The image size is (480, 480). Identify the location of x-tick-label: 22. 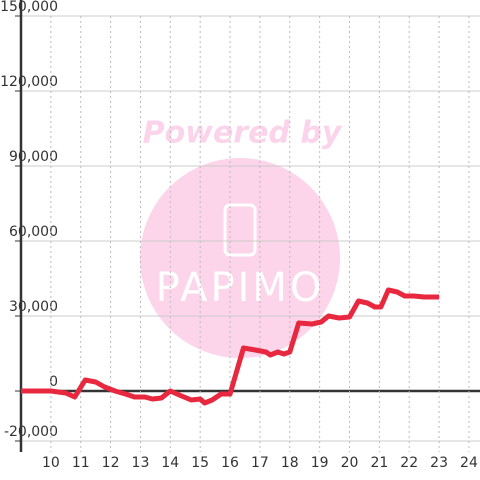
(409, 463).